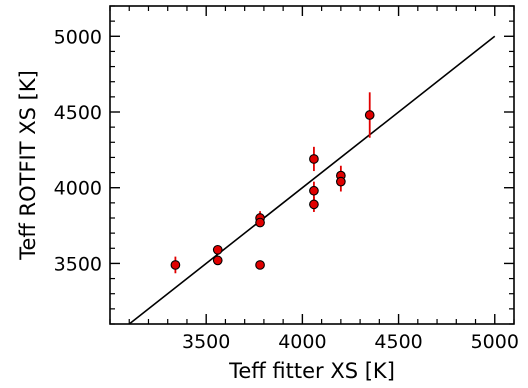 This screenshot has height=388, width=528. Describe the element at coordinates (78, 189) in the screenshot. I see `y-tick-label: 4000` at that location.